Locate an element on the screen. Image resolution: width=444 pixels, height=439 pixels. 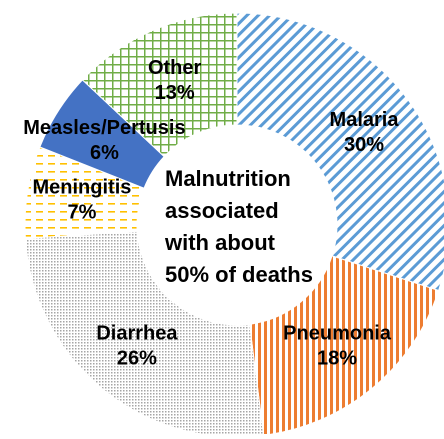
annotation: Malnutrition is located at coordinates (228, 178).